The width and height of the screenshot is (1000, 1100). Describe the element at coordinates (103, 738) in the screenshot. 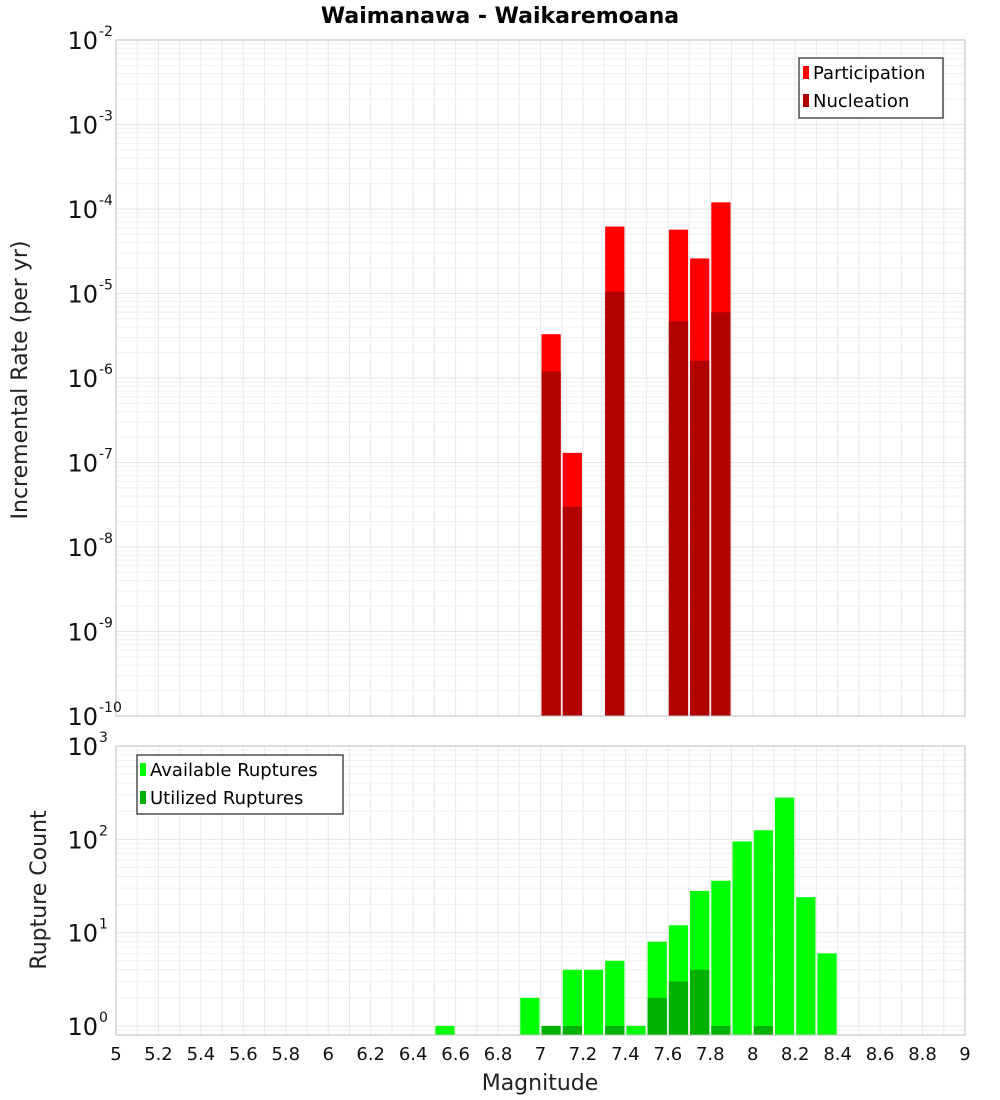

I see `y-tick-exponent: 3` at that location.